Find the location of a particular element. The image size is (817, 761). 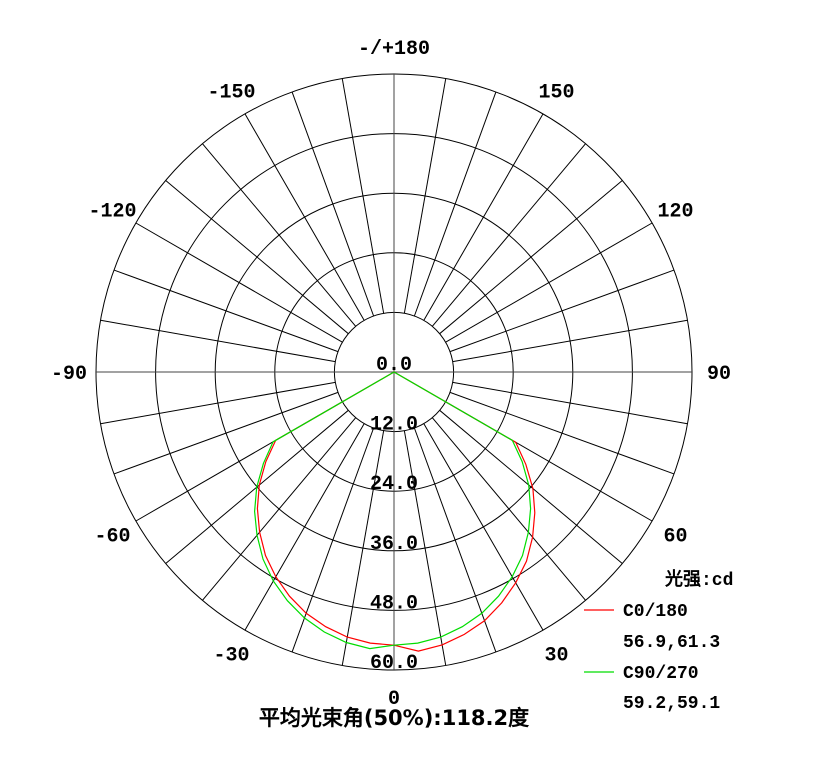

radial-tick-label: 48.0 is located at coordinates (394, 603).